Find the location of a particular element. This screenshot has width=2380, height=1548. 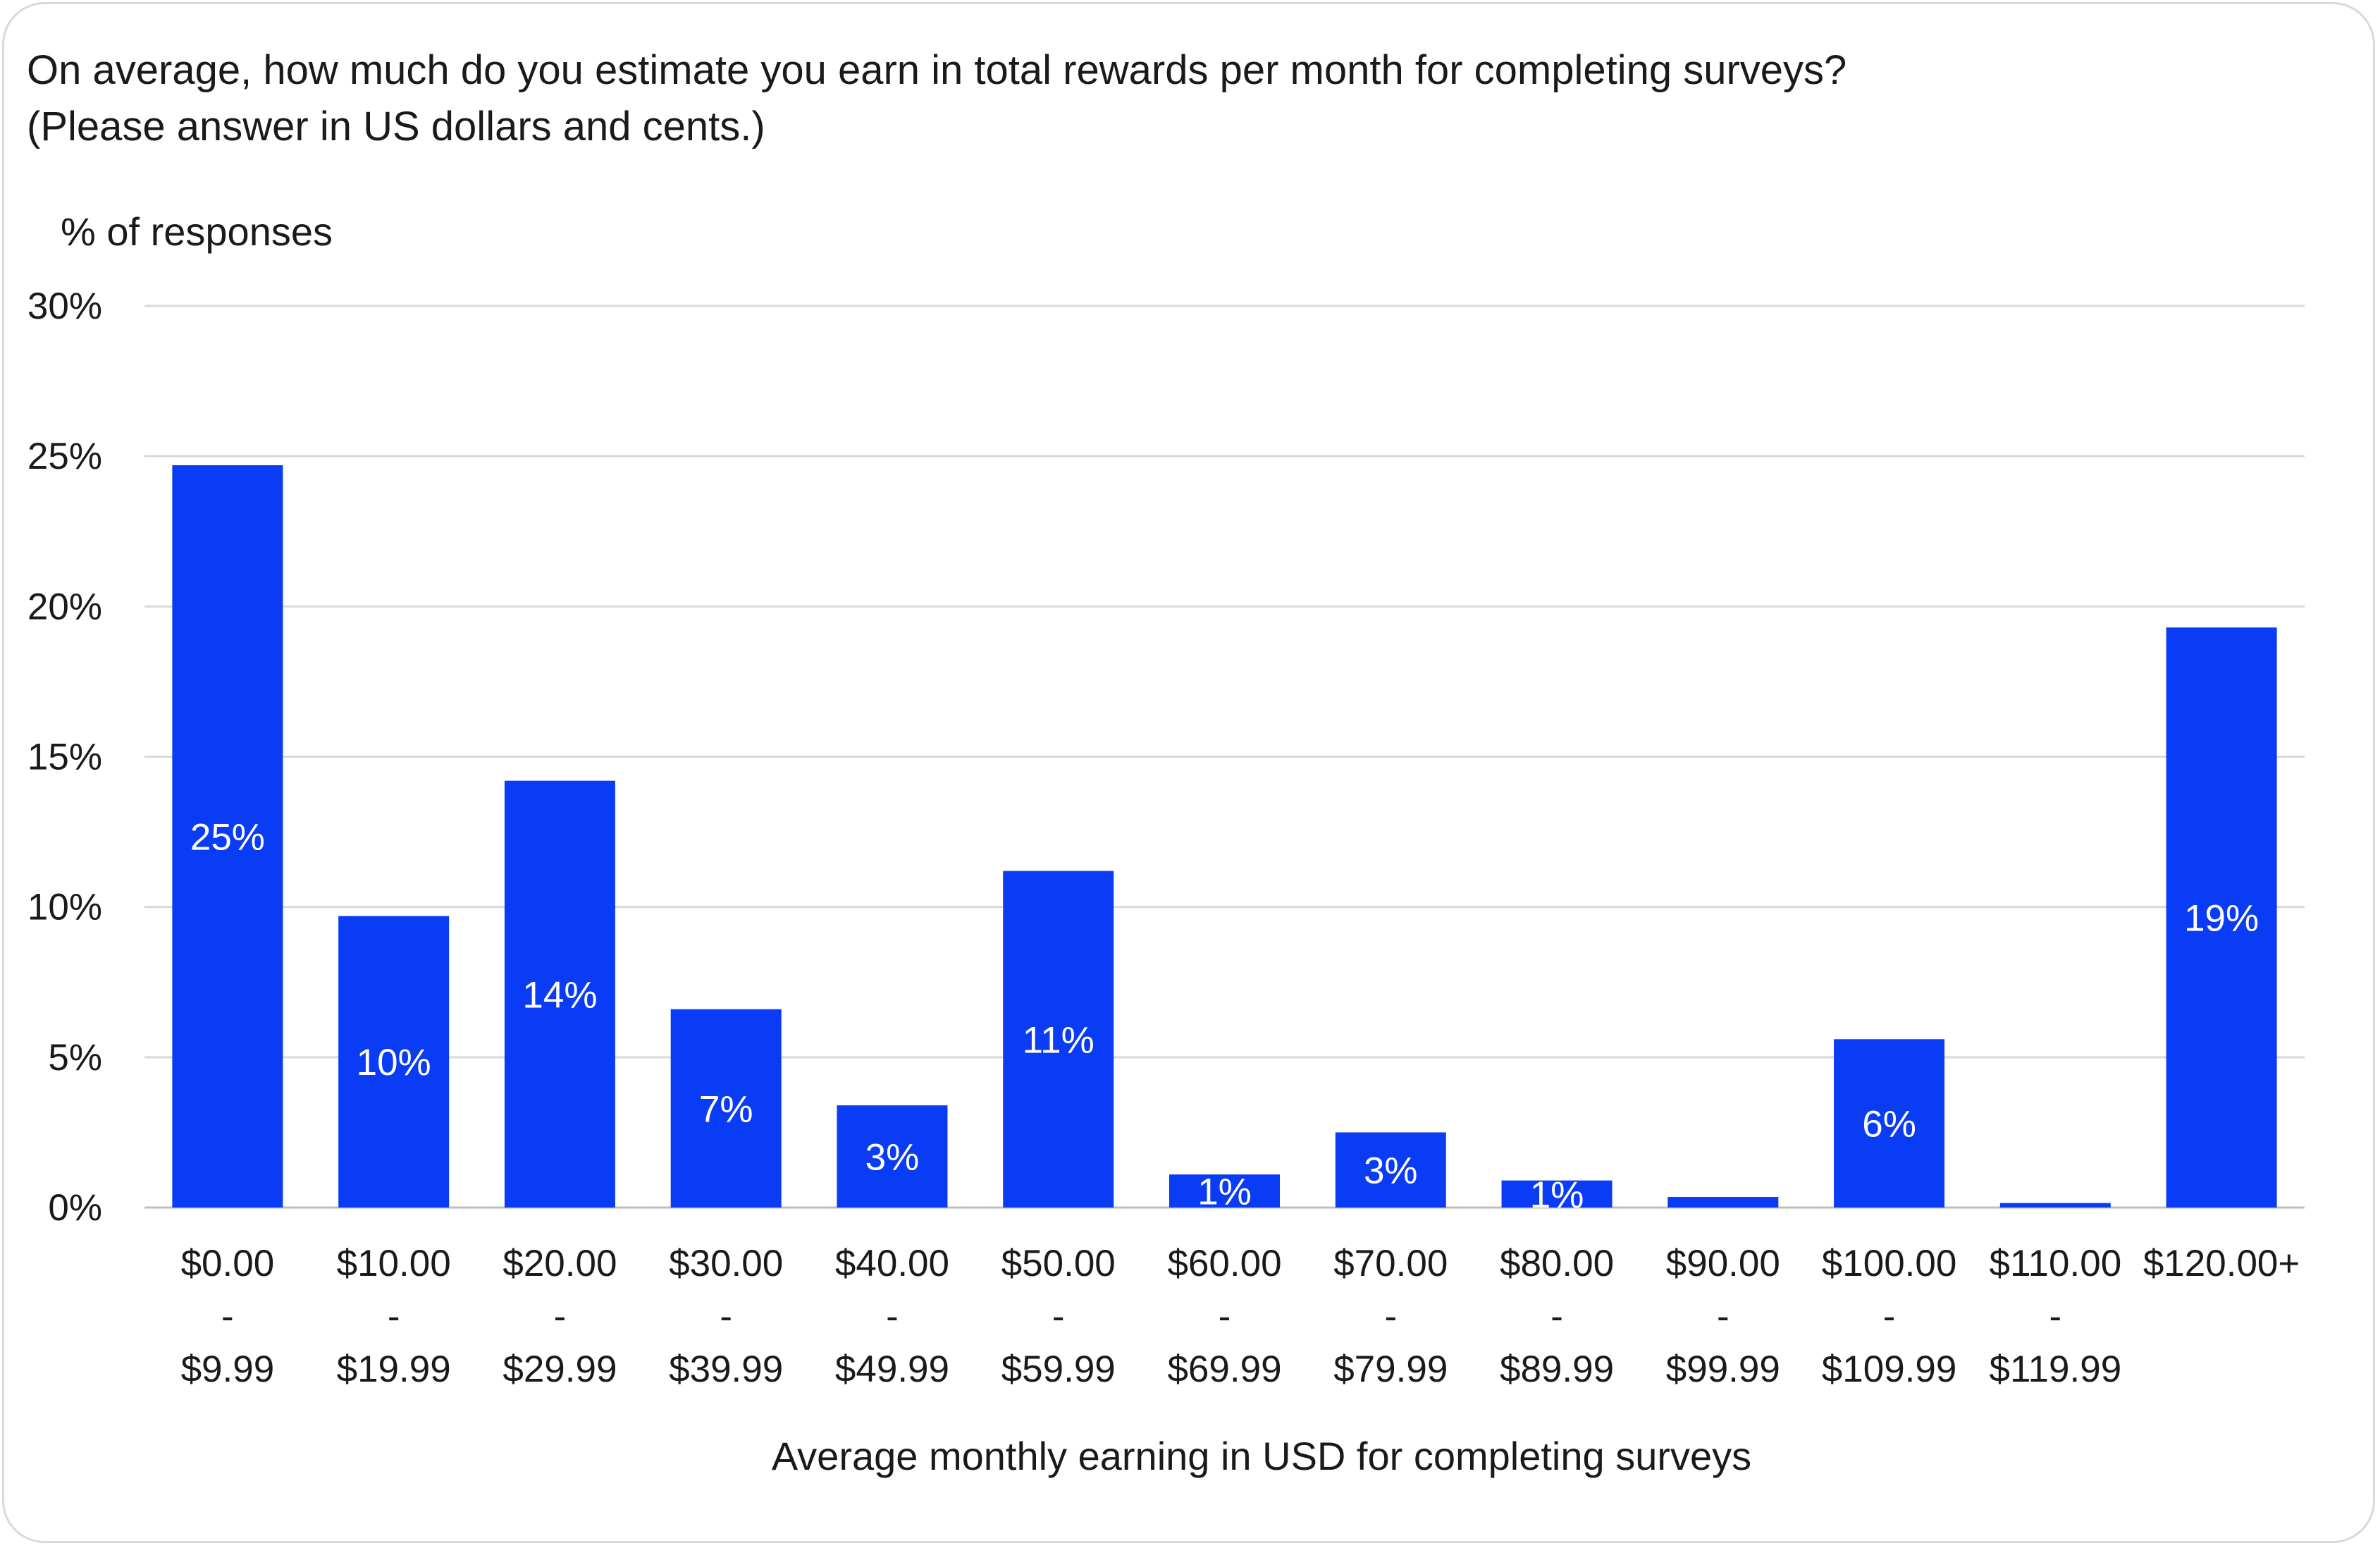

x-tick-label: $110.00 is located at coordinates (2056, 1263).